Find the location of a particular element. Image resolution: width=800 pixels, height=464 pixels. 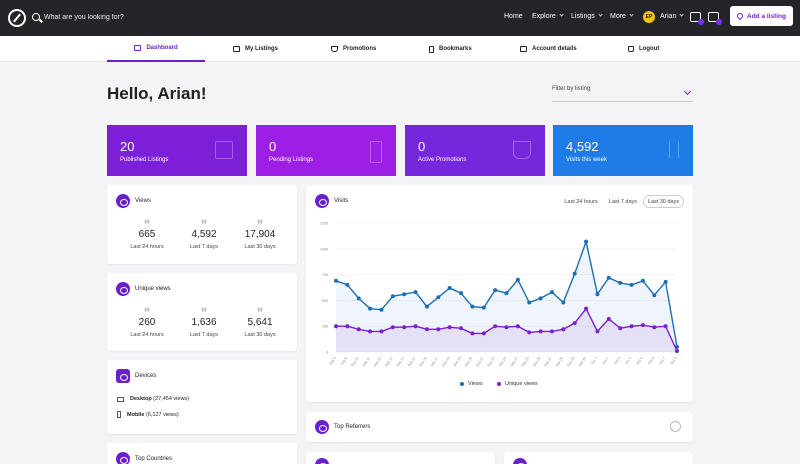

search-input is located at coordinates (144, 17).